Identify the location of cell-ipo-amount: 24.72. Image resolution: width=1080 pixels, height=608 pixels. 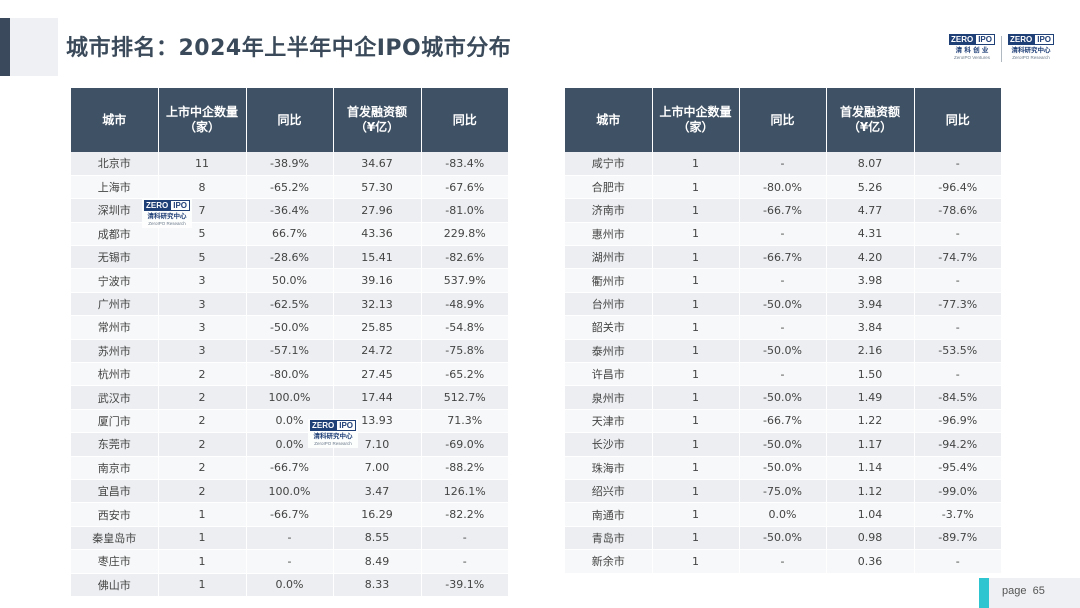
(377, 351).